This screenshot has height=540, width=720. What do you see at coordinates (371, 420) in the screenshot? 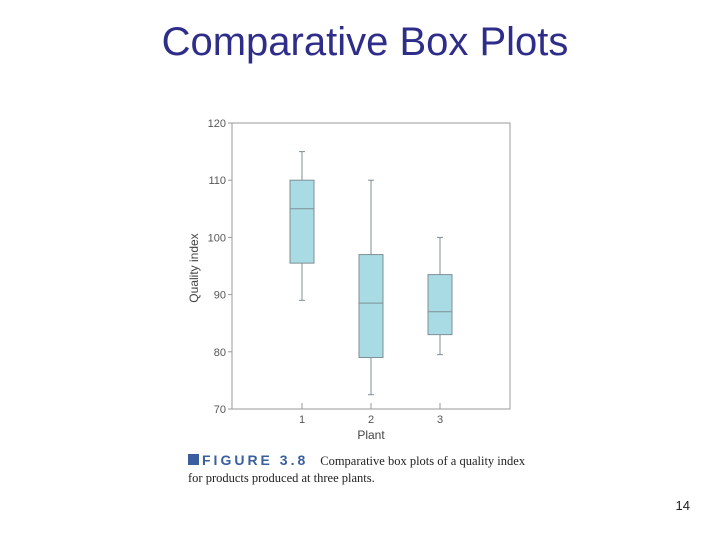
I see `x-tick-label-2: 2` at bounding box center [371, 420].